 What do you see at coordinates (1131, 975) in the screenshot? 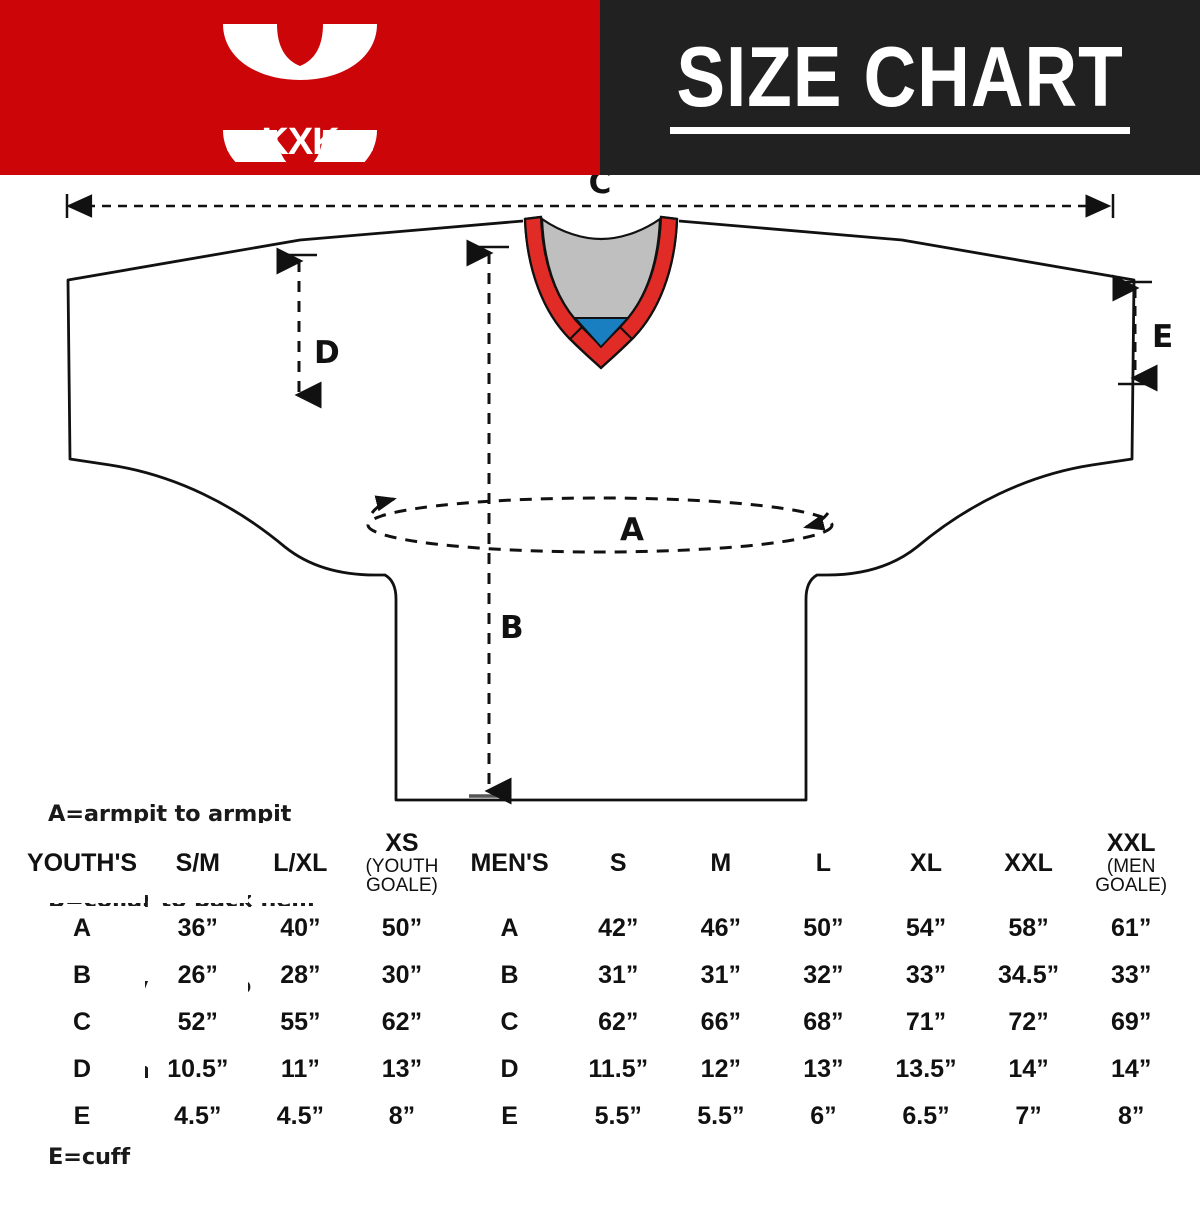
I see `cell-men-b-xxlg: 33”` at bounding box center [1131, 975].